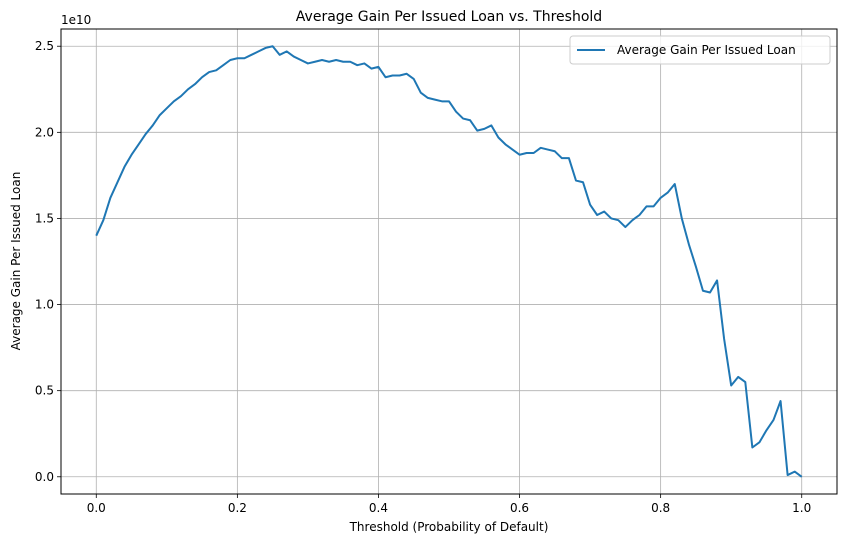 This screenshot has height=545, width=846. Describe the element at coordinates (449, 527) in the screenshot. I see `x-axis-label: Threshold (Probability of Default)` at that location.